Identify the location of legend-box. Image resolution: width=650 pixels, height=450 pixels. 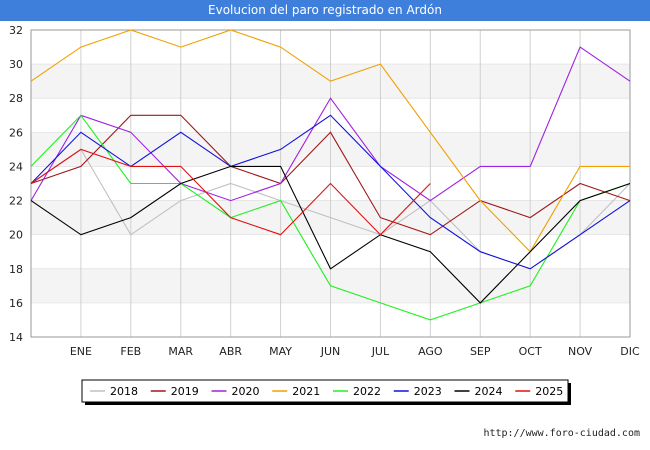
(325, 391).